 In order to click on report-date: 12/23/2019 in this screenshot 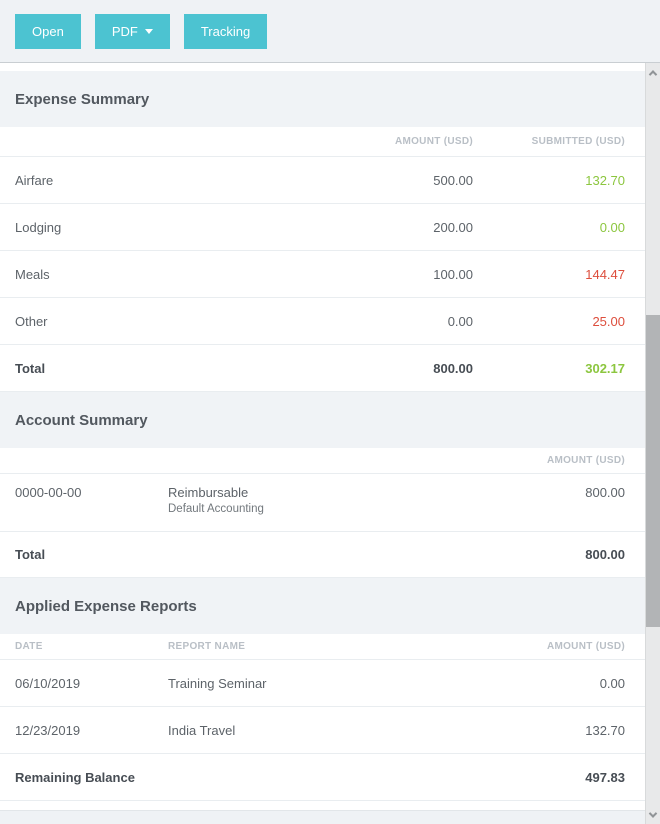, I will do `click(48, 730)`.